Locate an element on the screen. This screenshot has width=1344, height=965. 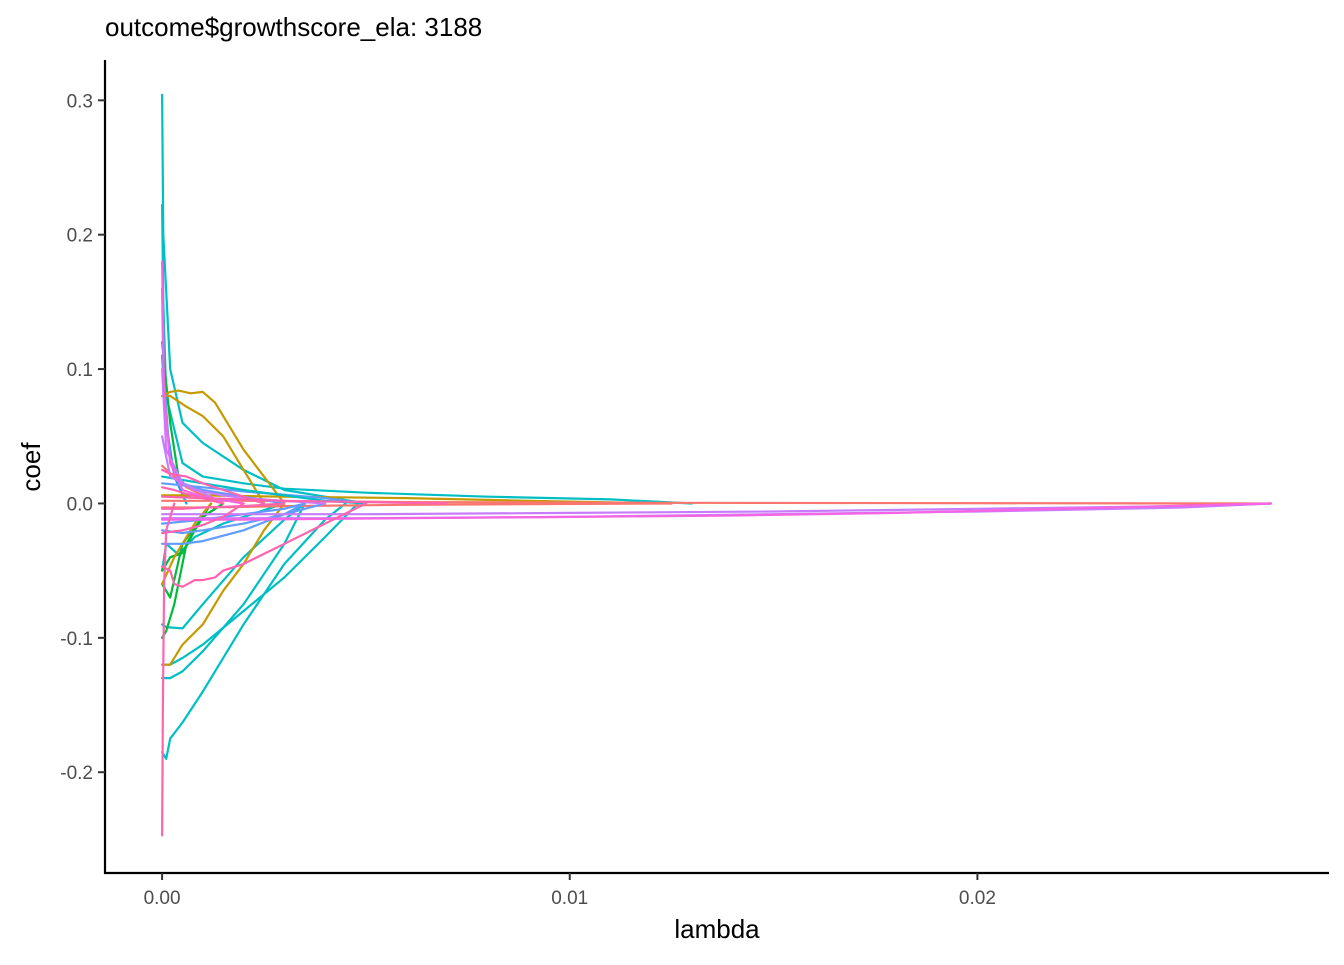
series-line-v01 is located at coordinates (264, 299).